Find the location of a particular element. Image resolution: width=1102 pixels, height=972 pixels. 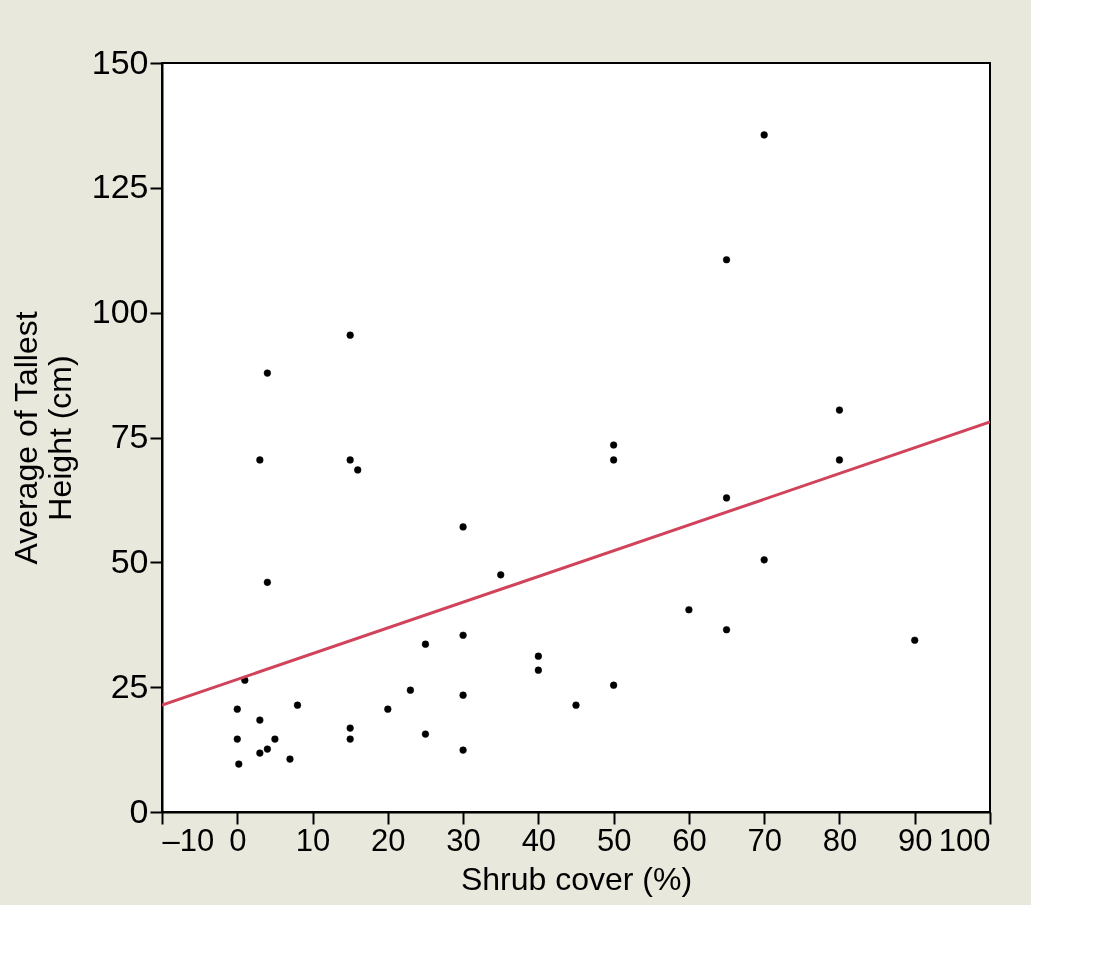

x-tick-label: 60 is located at coordinates (689, 840).